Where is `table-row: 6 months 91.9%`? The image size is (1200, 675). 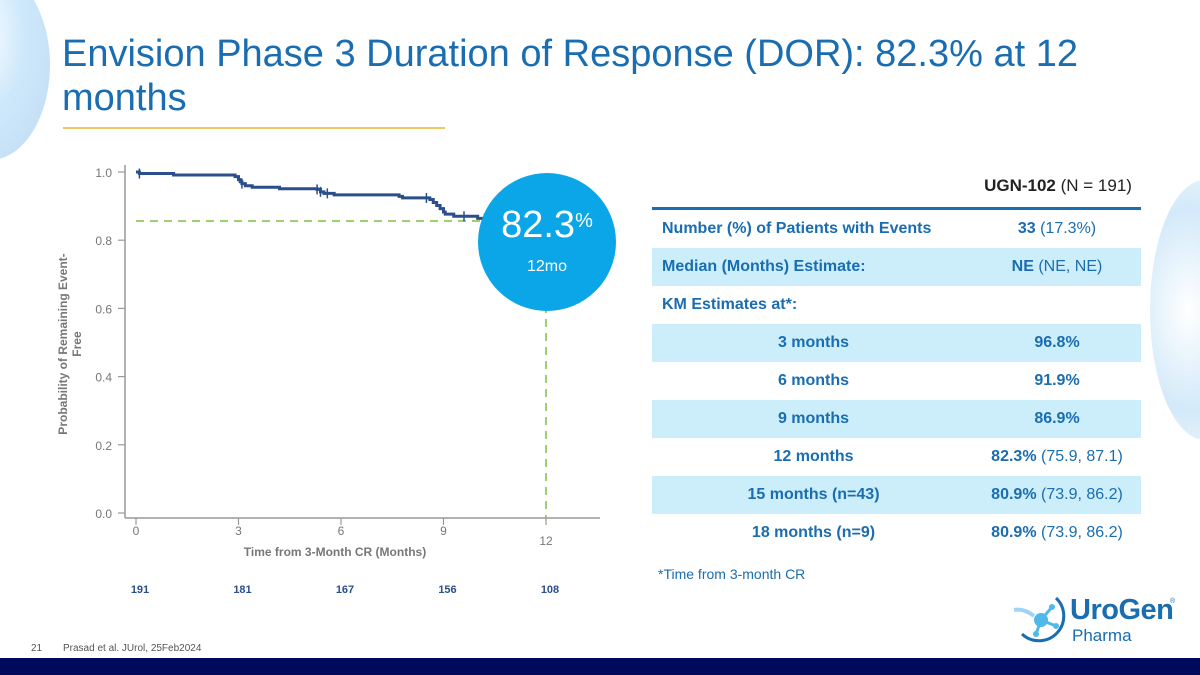 table-row: 6 months 91.9% is located at coordinates (896, 381).